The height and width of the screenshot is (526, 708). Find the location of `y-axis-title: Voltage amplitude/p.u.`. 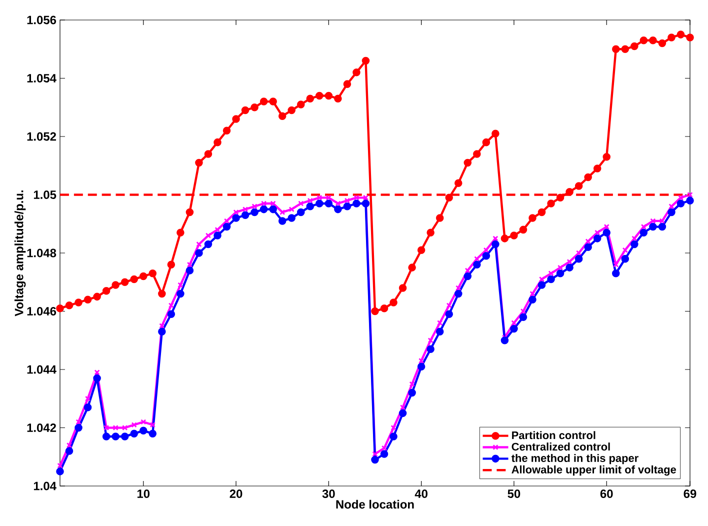

y-axis-title: Voltage amplitude/p.u. is located at coordinates (20, 253).